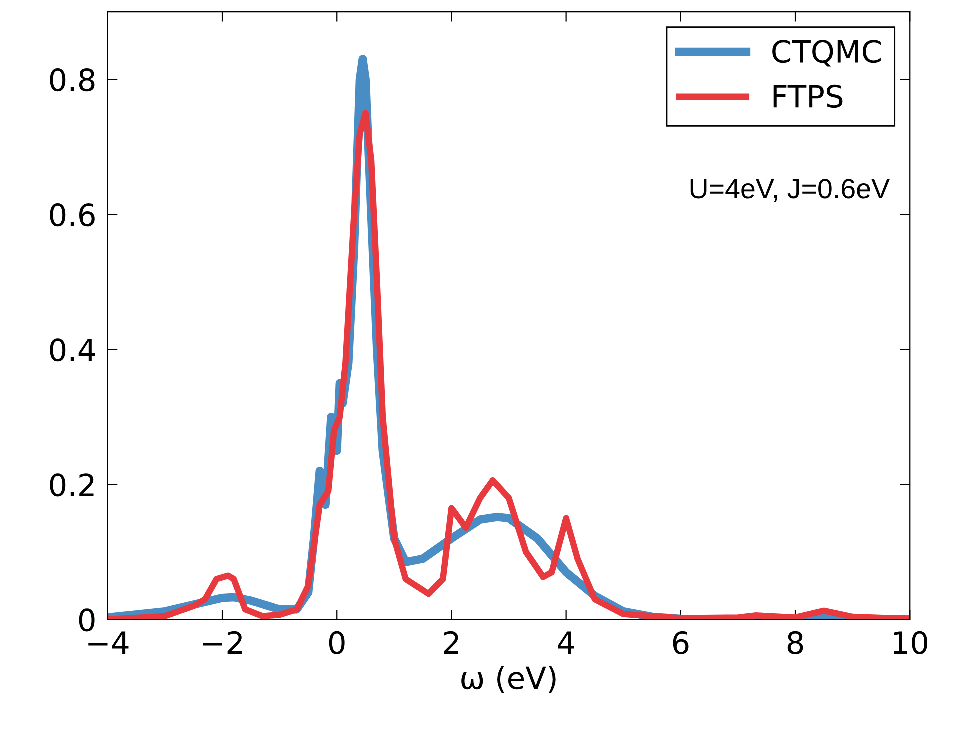 The width and height of the screenshot is (955, 753). Describe the element at coordinates (108, 643) in the screenshot. I see `x-tick-label: −4` at that location.